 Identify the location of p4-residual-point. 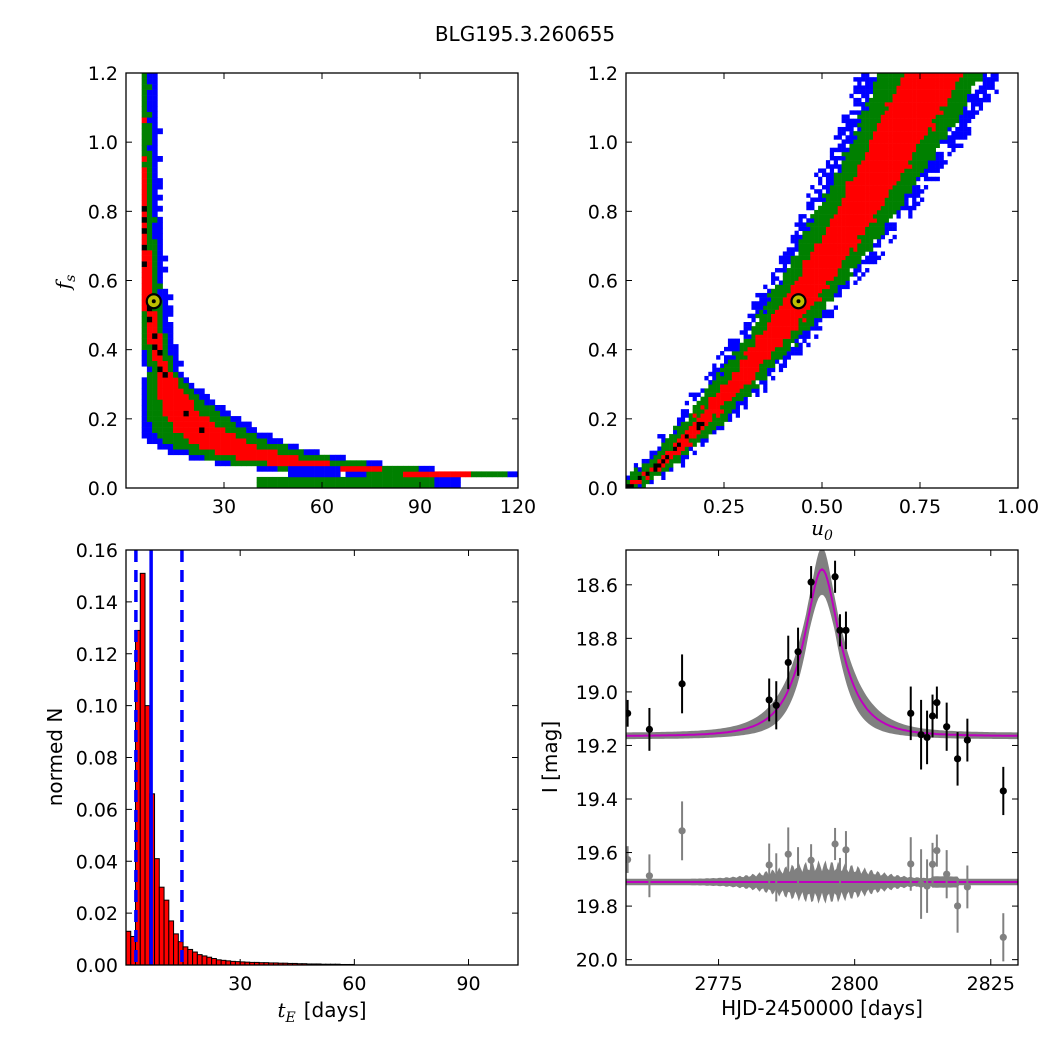
(911, 864).